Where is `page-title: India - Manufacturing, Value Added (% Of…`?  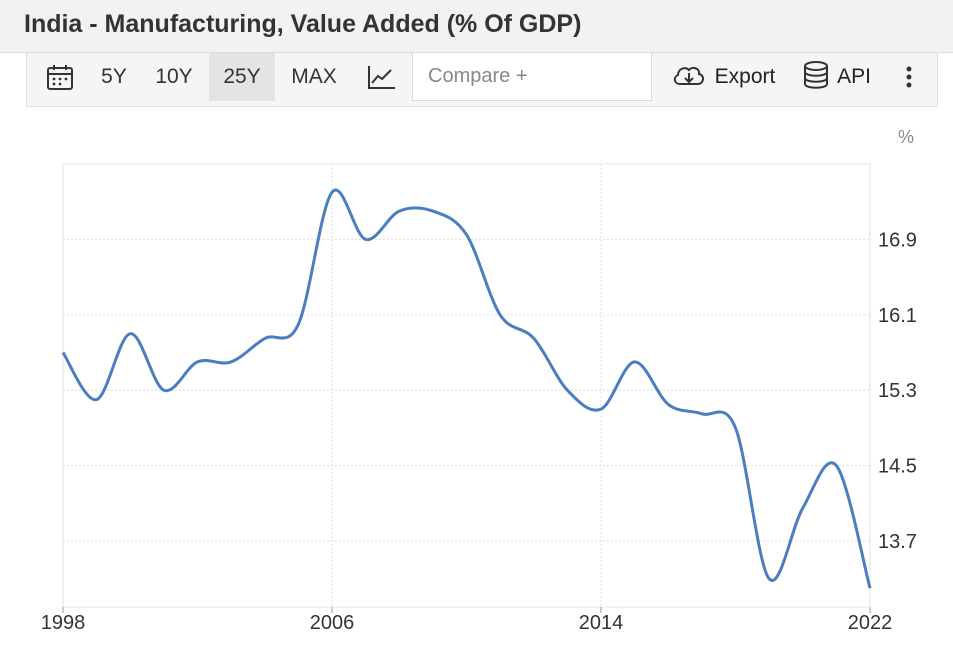 page-title: India - Manufacturing, Value Added (% Of… is located at coordinates (303, 24).